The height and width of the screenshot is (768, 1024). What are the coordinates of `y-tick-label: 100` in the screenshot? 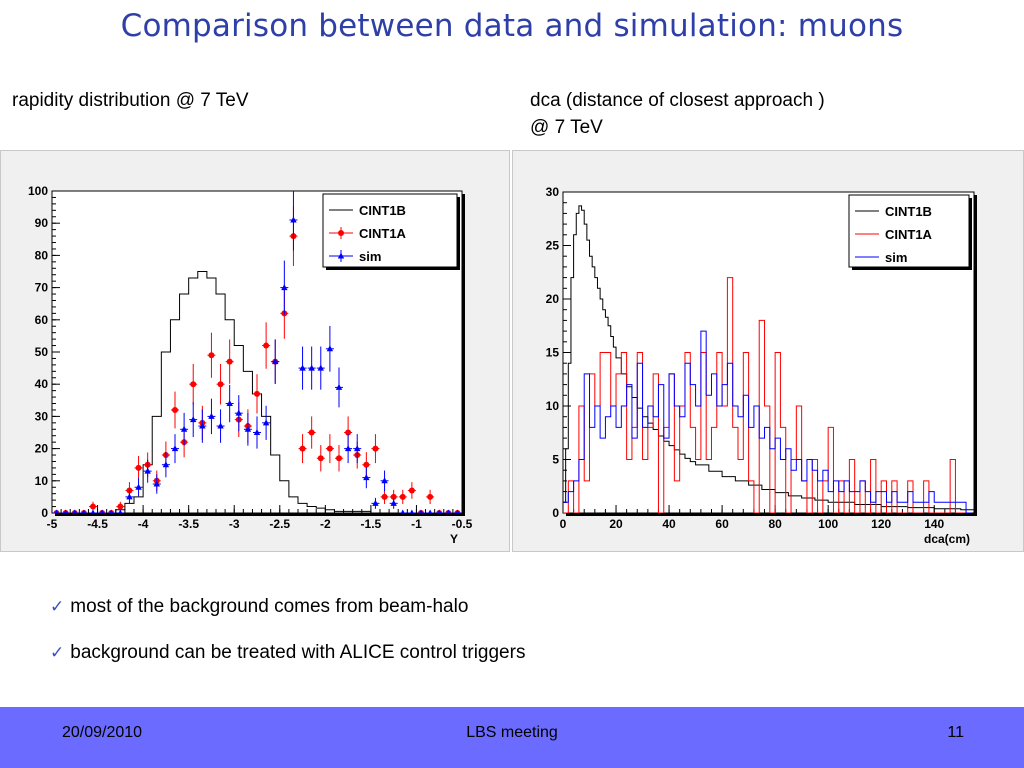 It's located at (38, 191).